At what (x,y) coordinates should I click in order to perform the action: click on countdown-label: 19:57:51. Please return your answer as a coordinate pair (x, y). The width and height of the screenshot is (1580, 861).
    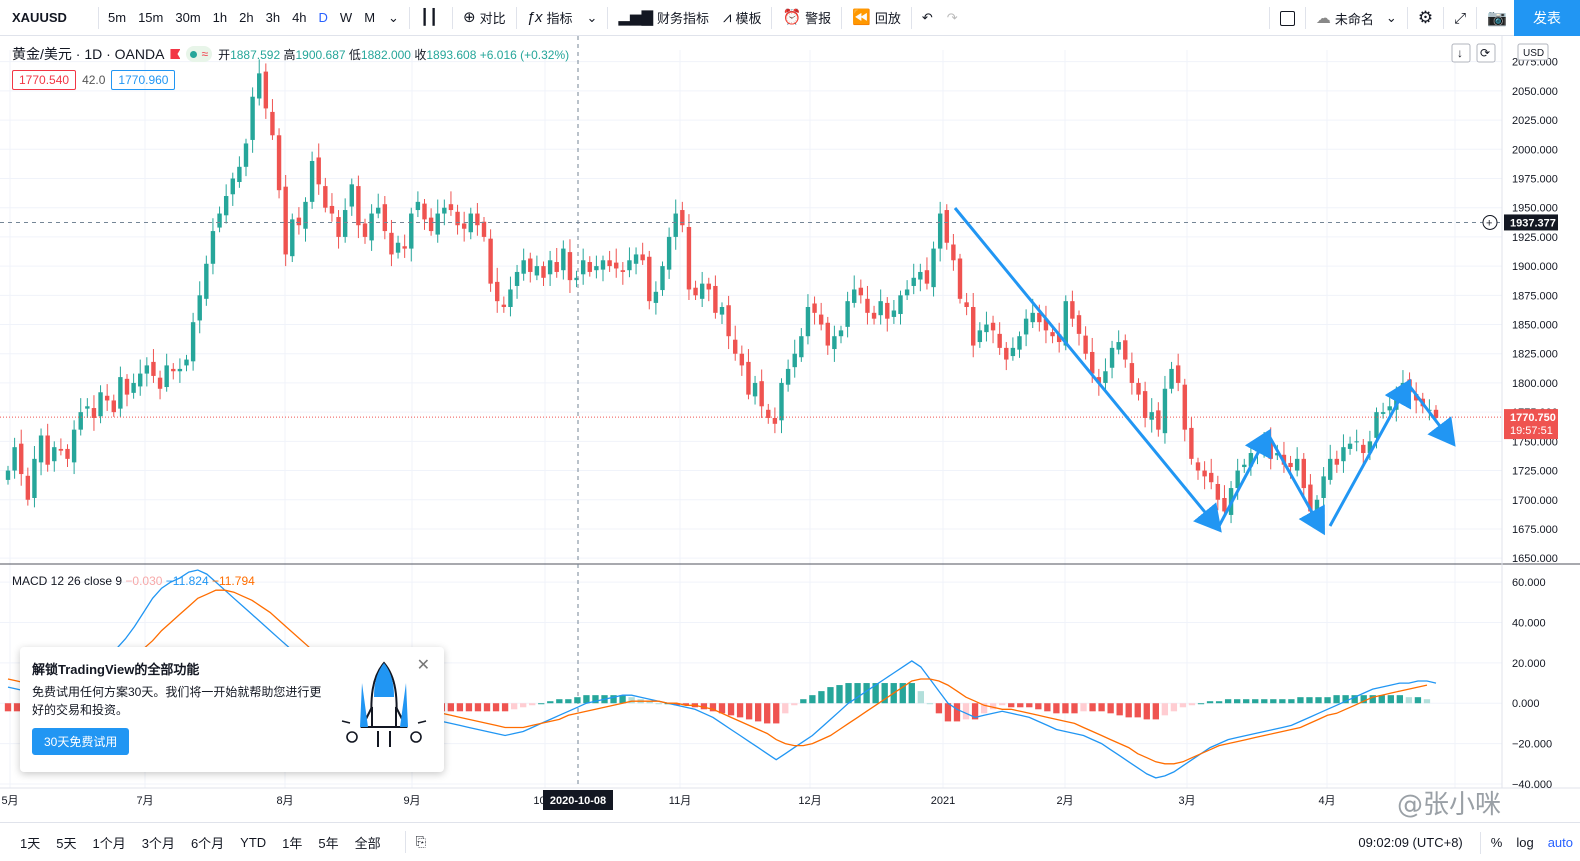
    Looking at the image, I should click on (1531, 431).